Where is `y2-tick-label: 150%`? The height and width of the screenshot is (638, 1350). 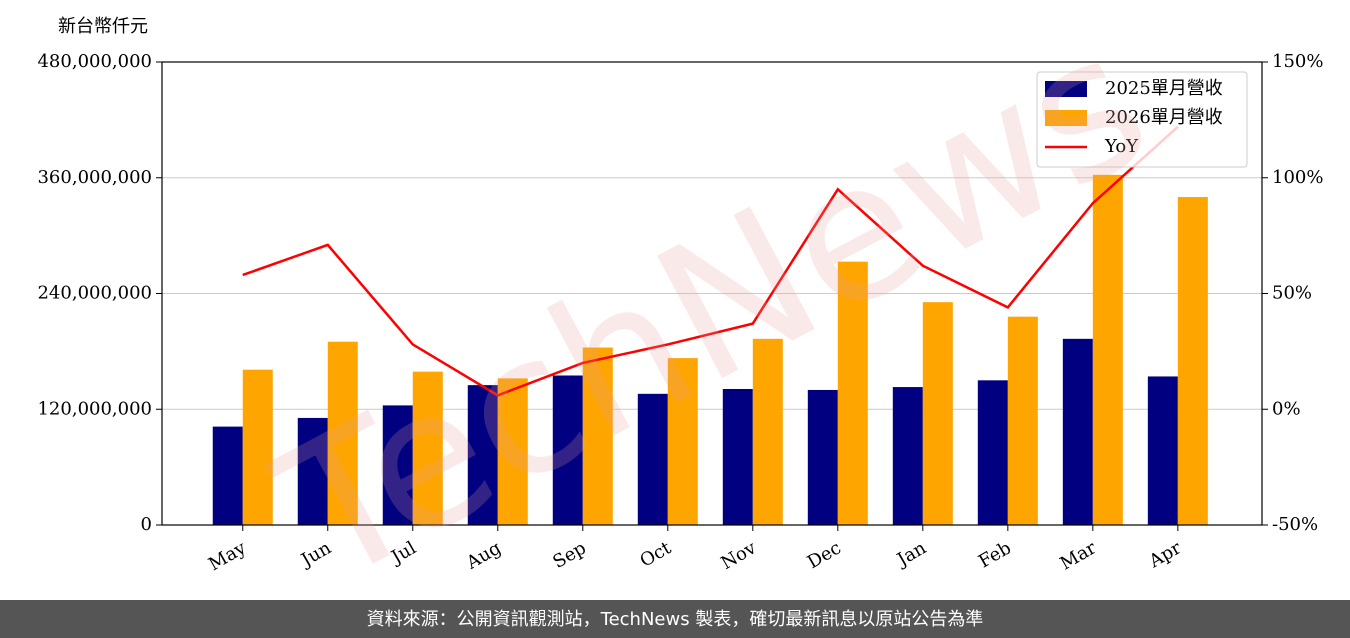
y2-tick-label: 150% is located at coordinates (1297, 61).